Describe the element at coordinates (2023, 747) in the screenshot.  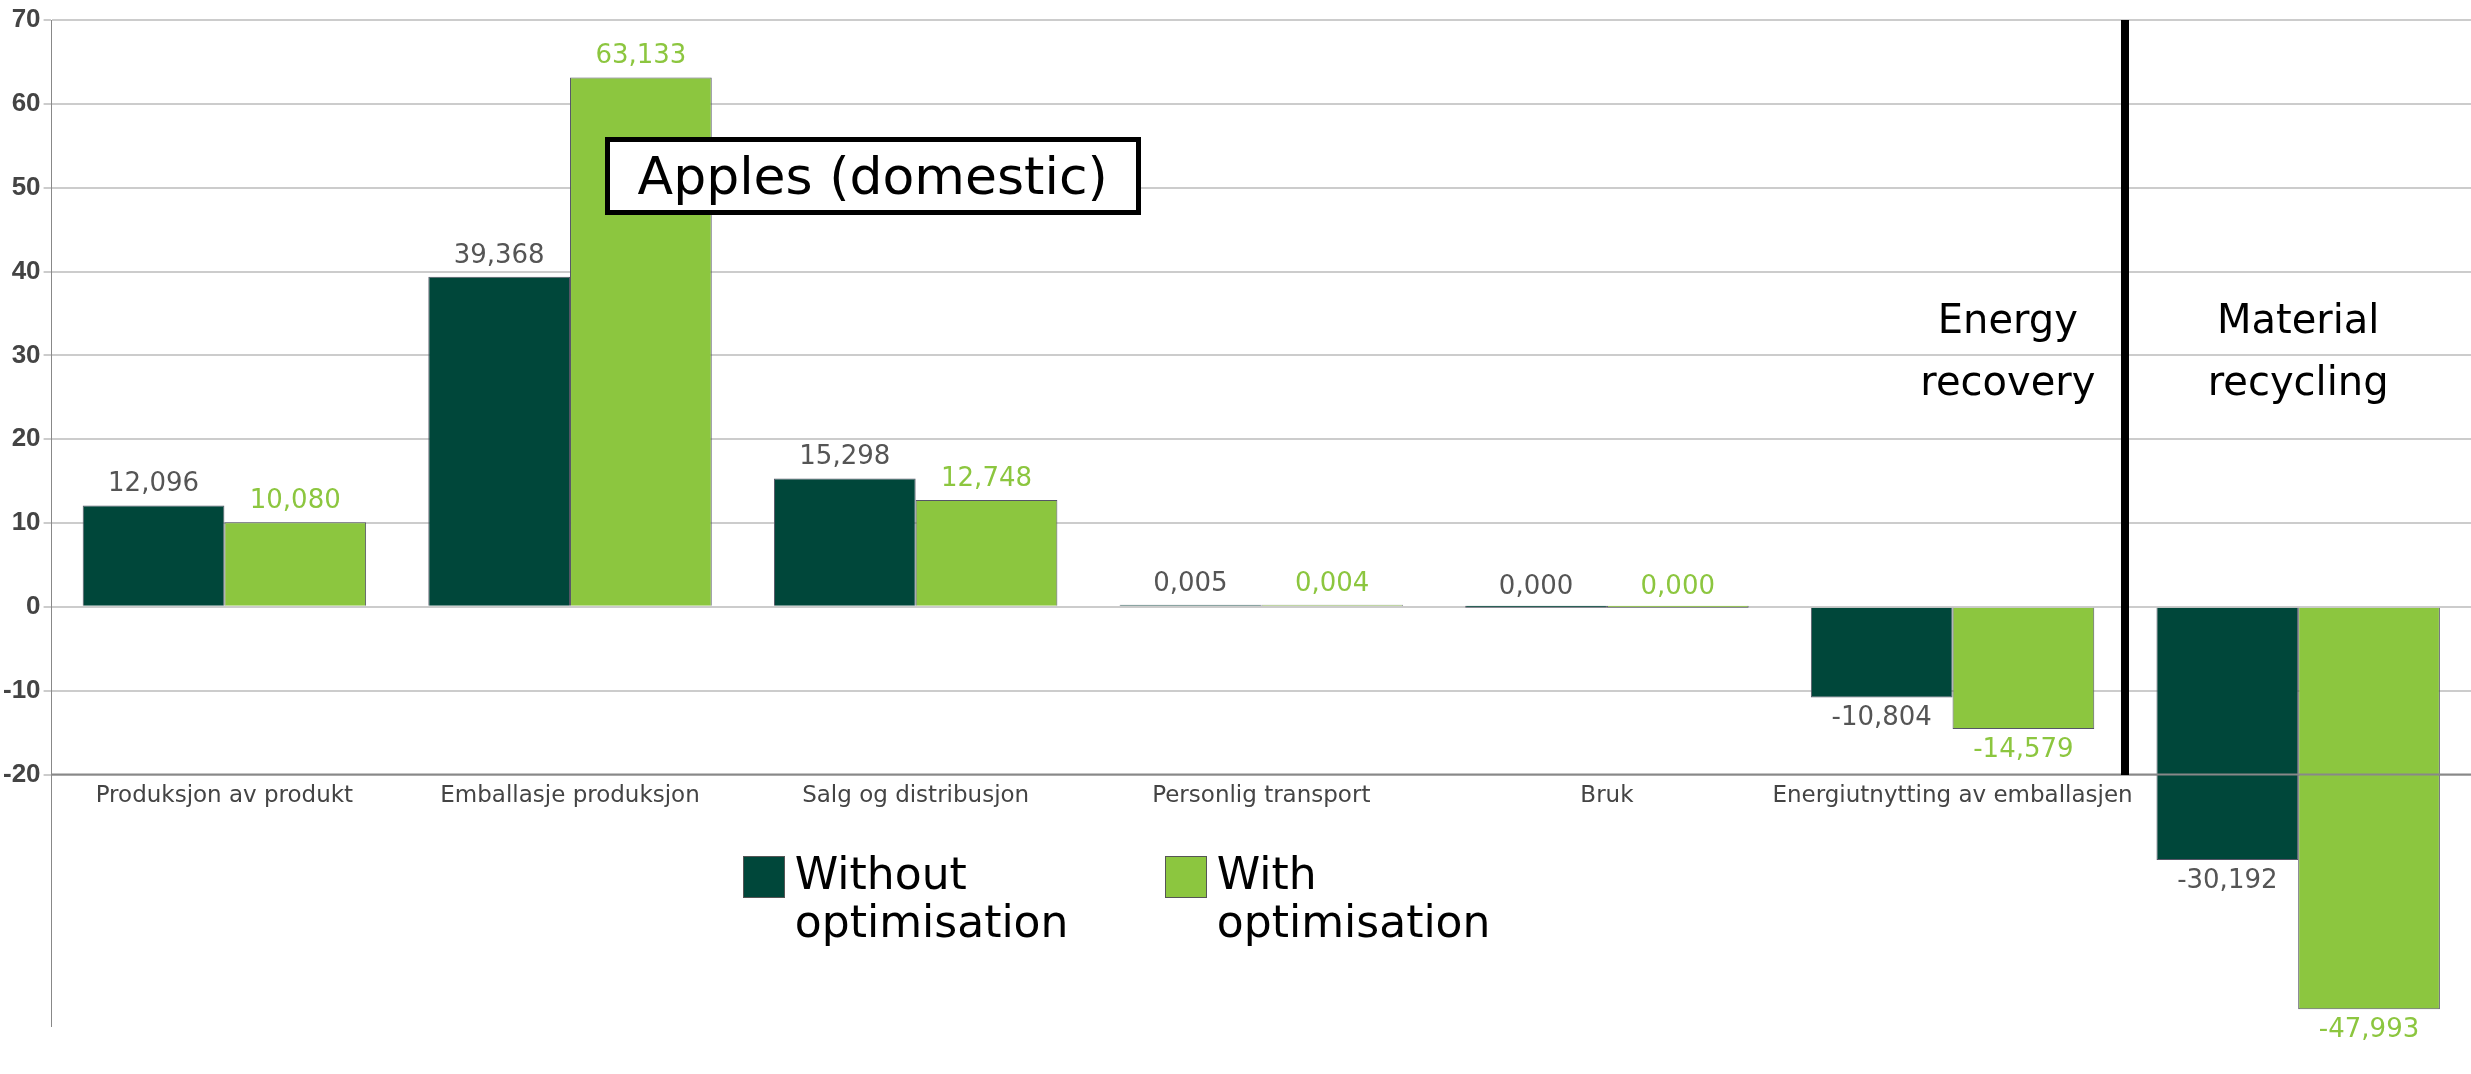
I see `data-label: -14,579` at that location.